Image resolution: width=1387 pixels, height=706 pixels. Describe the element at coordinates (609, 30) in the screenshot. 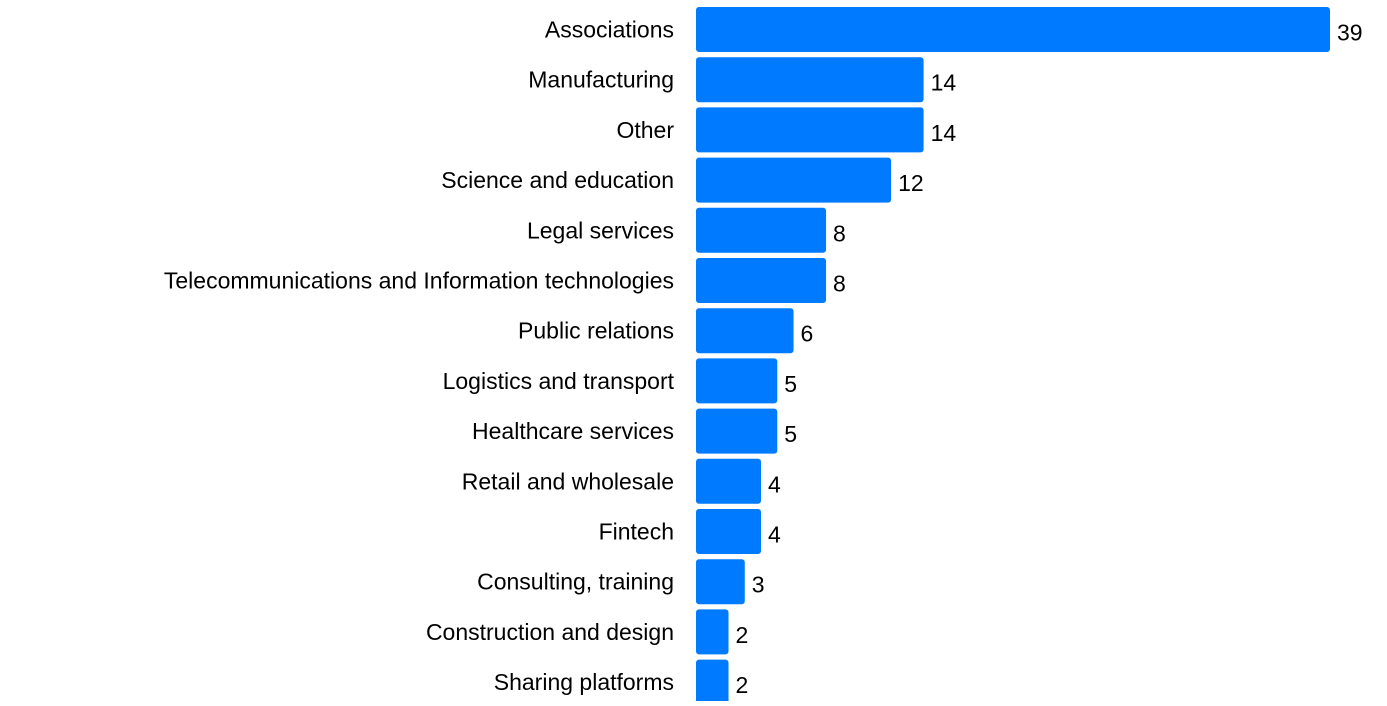

I see `category-label: Associations` at that location.